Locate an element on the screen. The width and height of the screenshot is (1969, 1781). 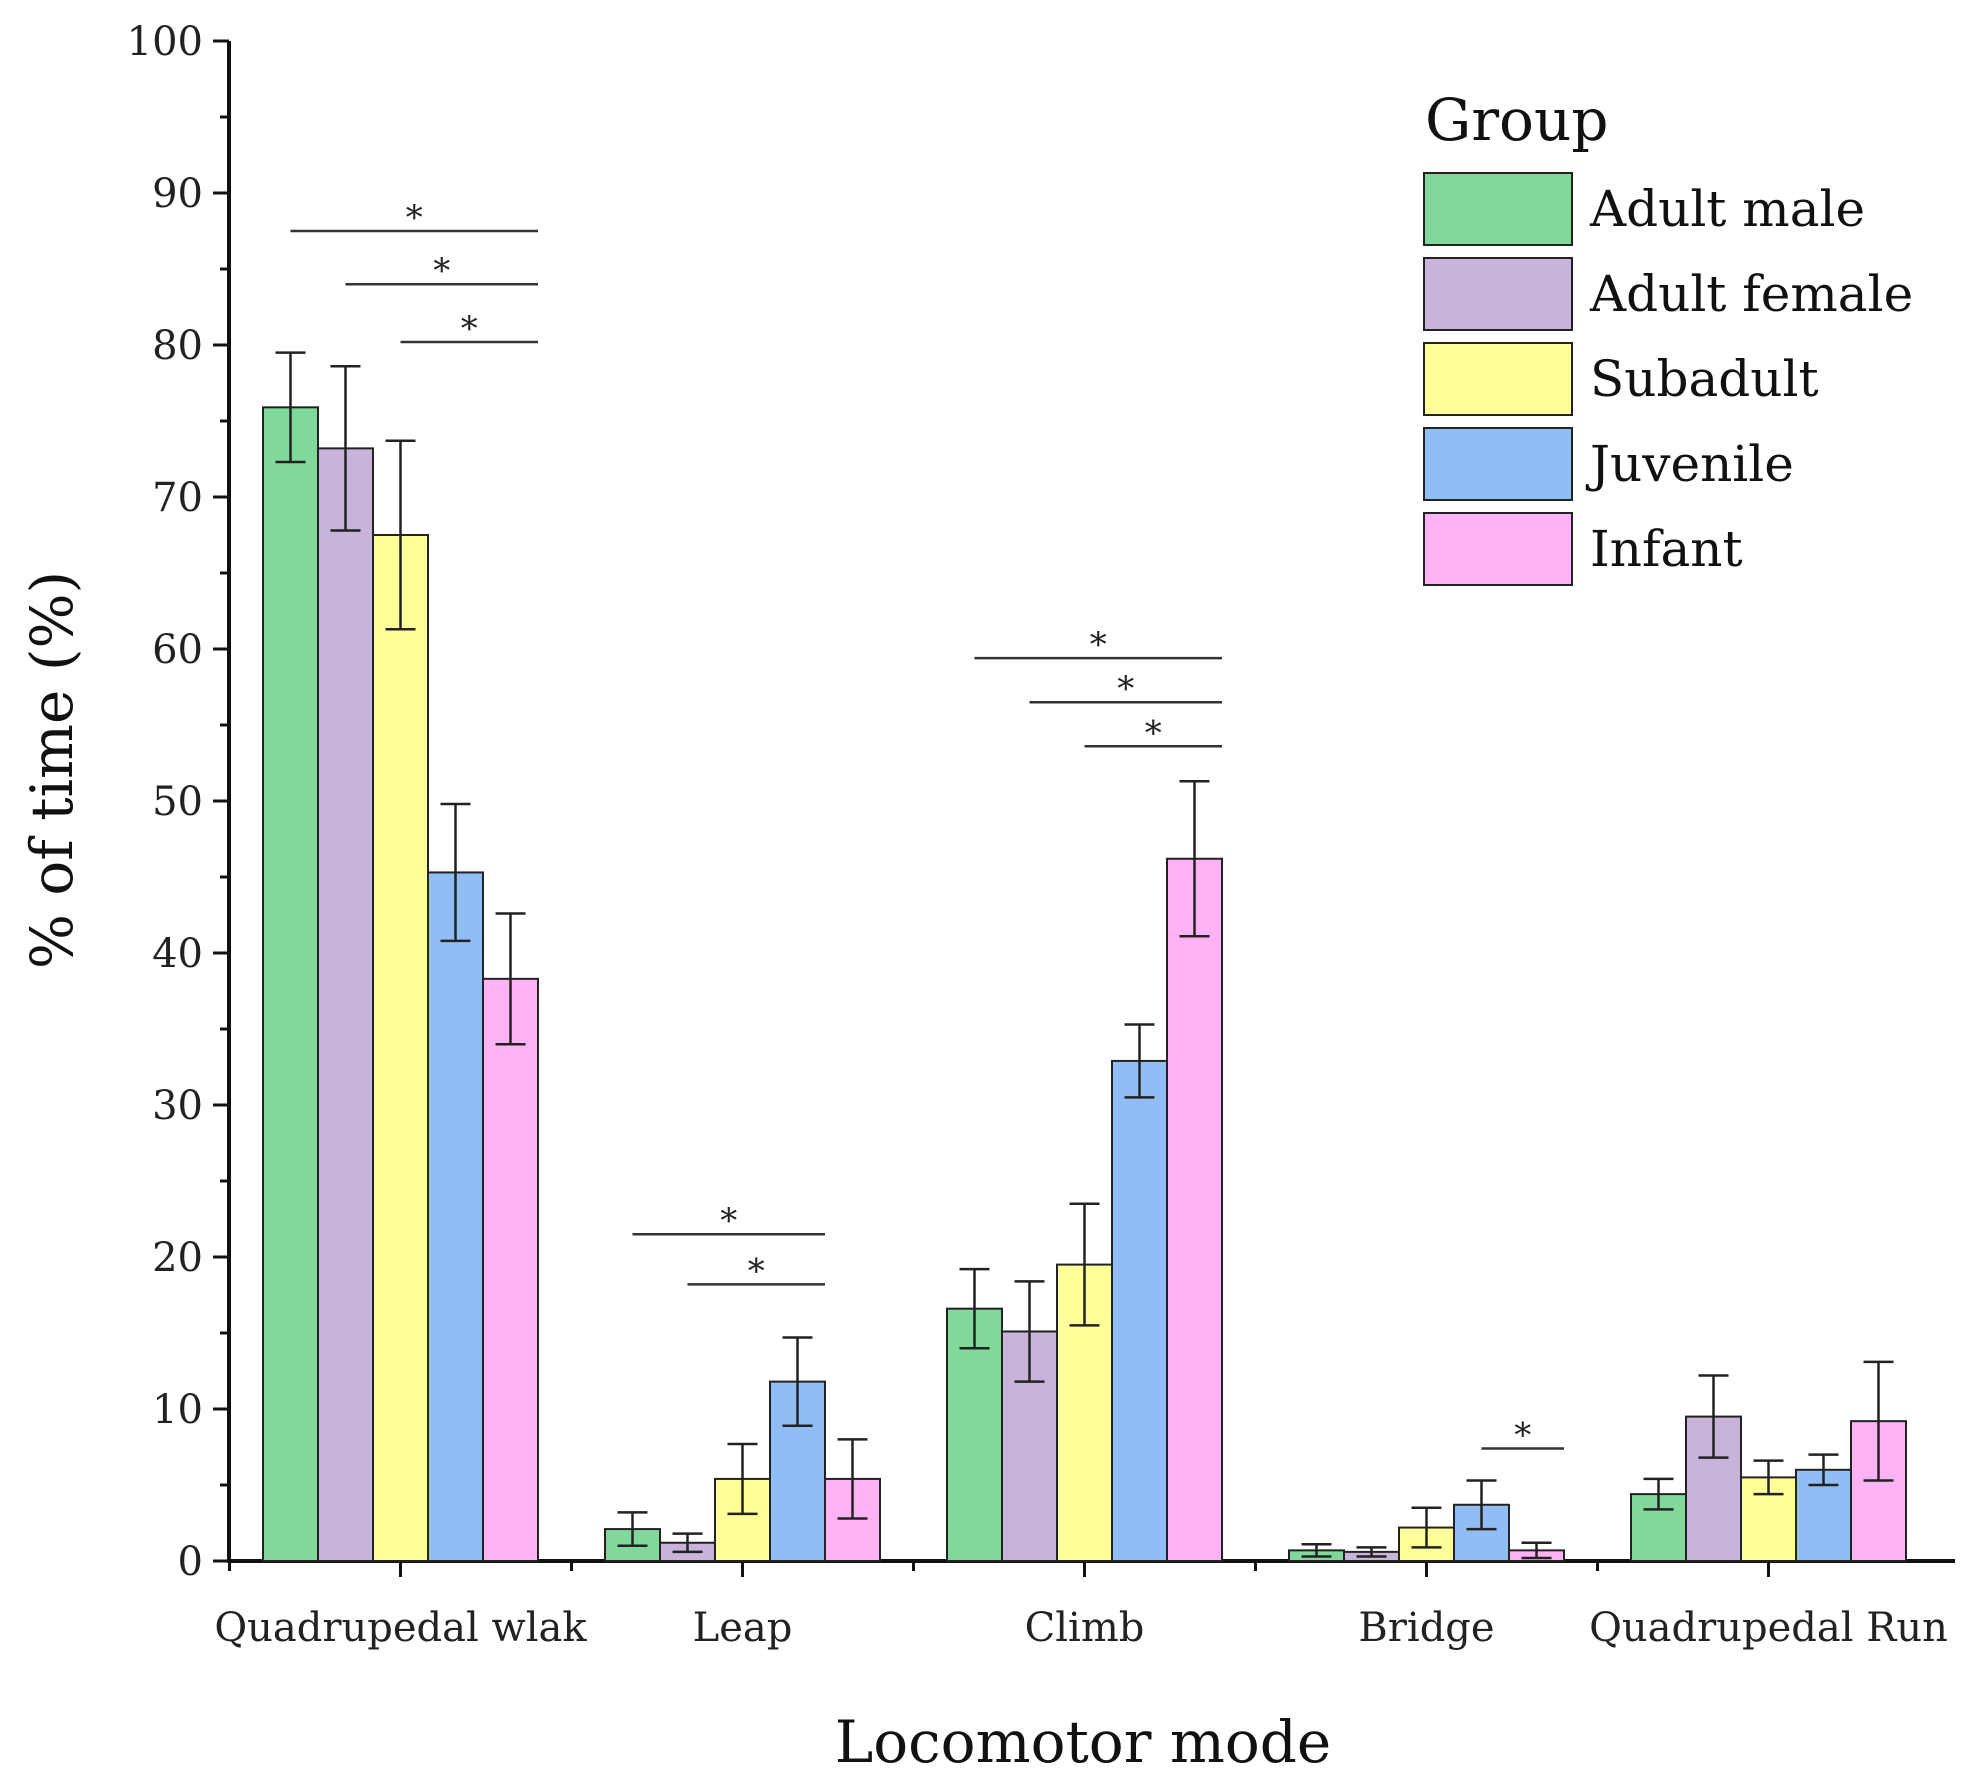
y-tick-label: 80 is located at coordinates (177, 346).